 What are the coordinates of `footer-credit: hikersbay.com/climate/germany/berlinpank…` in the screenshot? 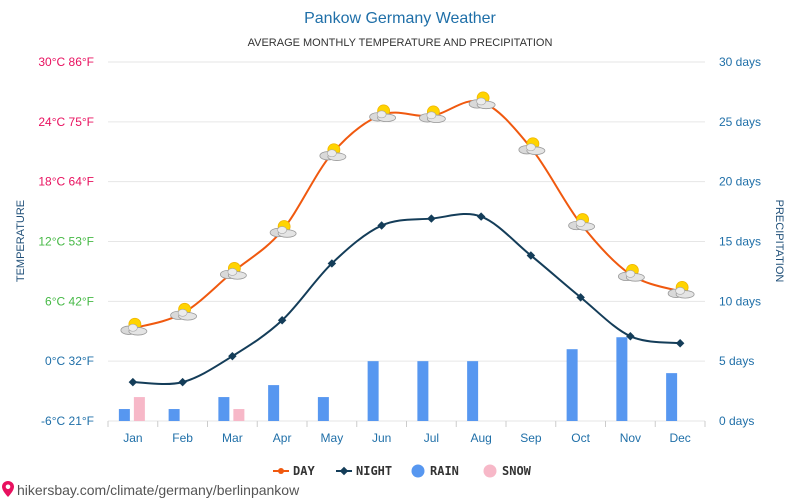 It's located at (151, 489).